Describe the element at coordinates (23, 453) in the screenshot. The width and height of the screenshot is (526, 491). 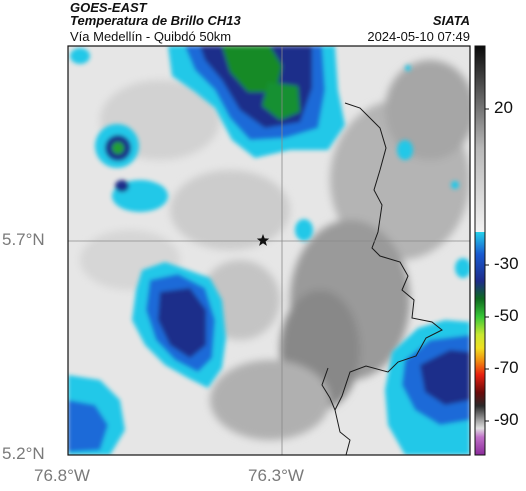
I see `lat-tick-label: 5.2°N` at that location.